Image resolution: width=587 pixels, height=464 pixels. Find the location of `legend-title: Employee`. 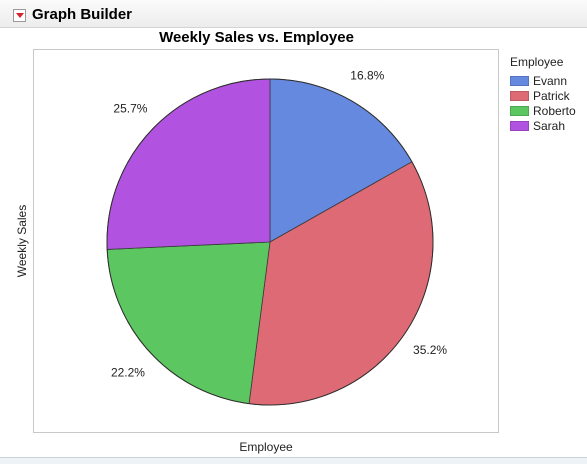

legend-title: Employee is located at coordinates (537, 62).